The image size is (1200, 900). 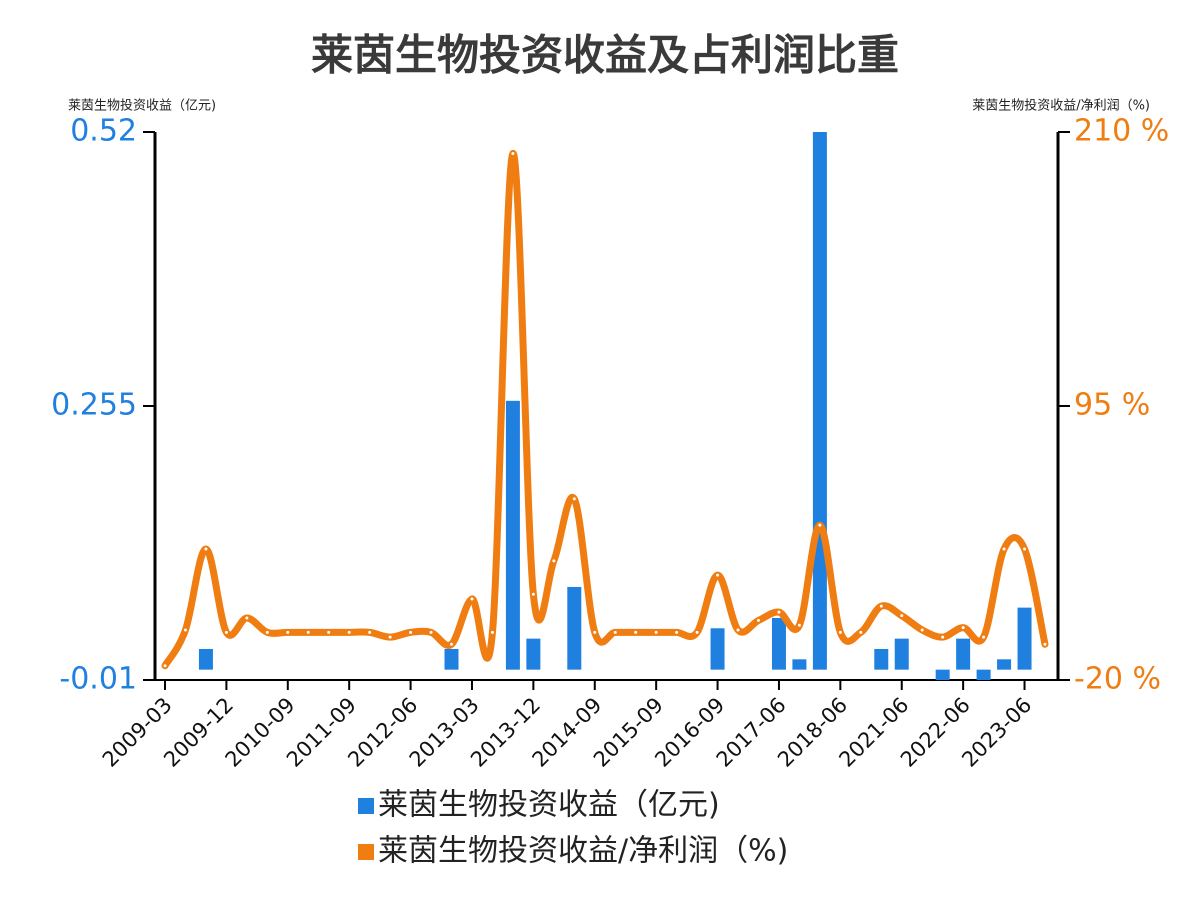 I want to click on y2-tick-label: -20 %, so click(x=1117, y=679).